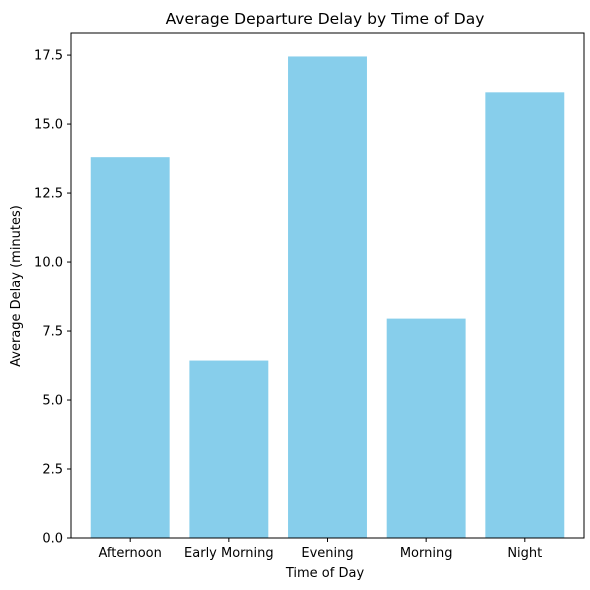 This screenshot has height=590, width=590. What do you see at coordinates (52, 539) in the screenshot?
I see `y-tick-label: 0.0` at bounding box center [52, 539].